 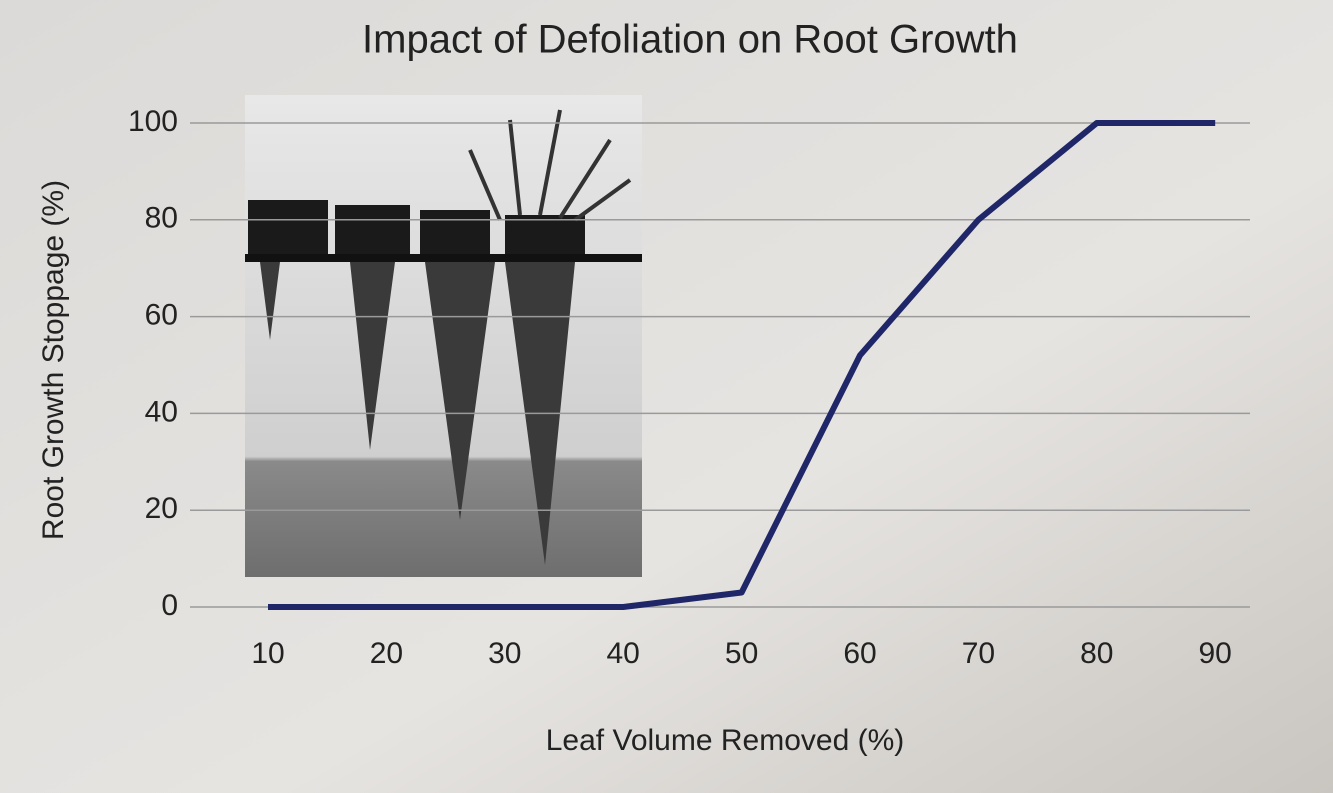 I want to click on x-tick-label: 40, so click(x=623, y=653).